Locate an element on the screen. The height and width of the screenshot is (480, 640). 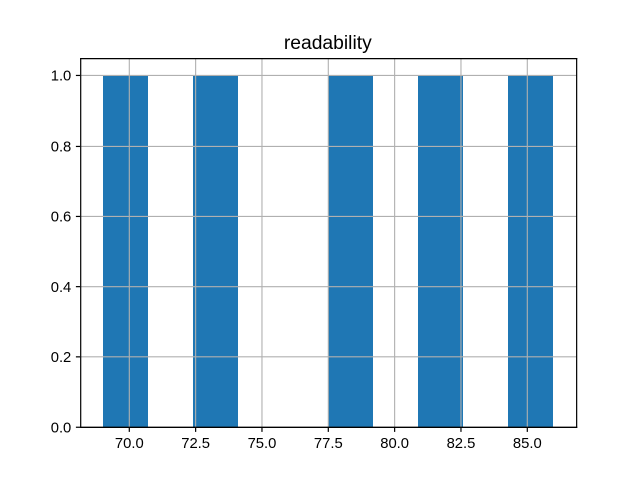
svg-text: 77.5 is located at coordinates (328, 444).